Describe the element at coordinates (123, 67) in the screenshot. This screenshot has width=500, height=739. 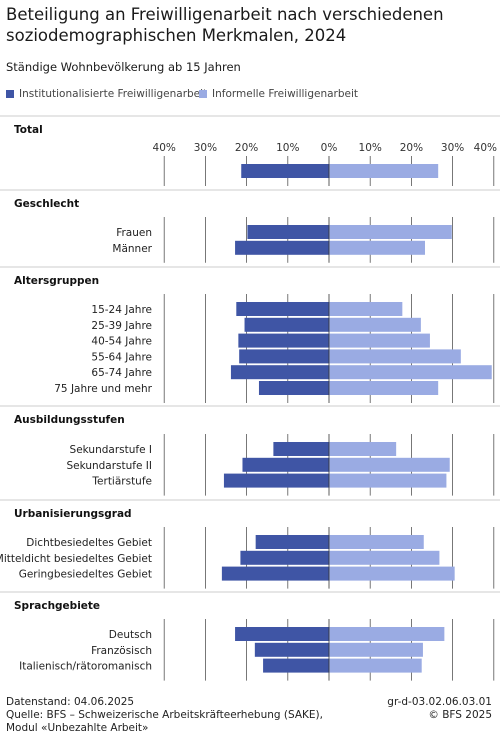
I see `chart-subtitle: Ständige Wohnbevölkerung ab 15 Jahren` at that location.